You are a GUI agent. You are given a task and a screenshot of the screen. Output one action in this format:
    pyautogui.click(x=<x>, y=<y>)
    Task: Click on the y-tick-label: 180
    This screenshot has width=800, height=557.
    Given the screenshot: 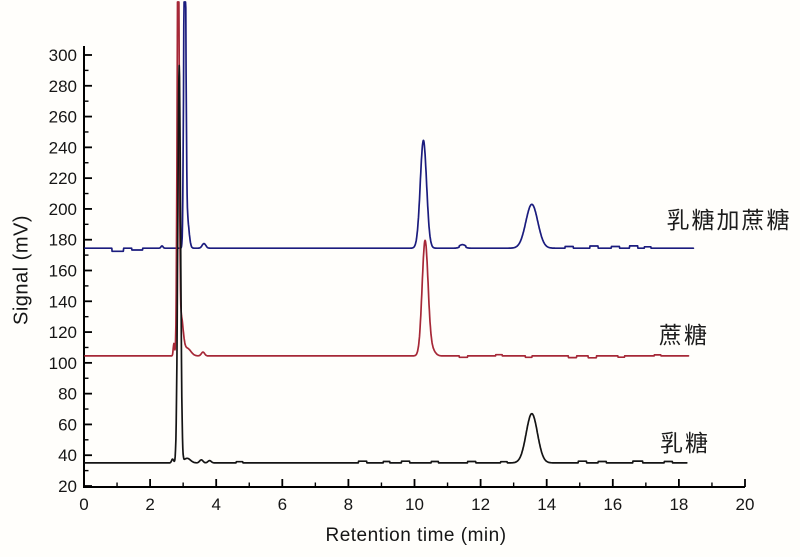 What is the action you would take?
    pyautogui.click(x=63, y=240)
    